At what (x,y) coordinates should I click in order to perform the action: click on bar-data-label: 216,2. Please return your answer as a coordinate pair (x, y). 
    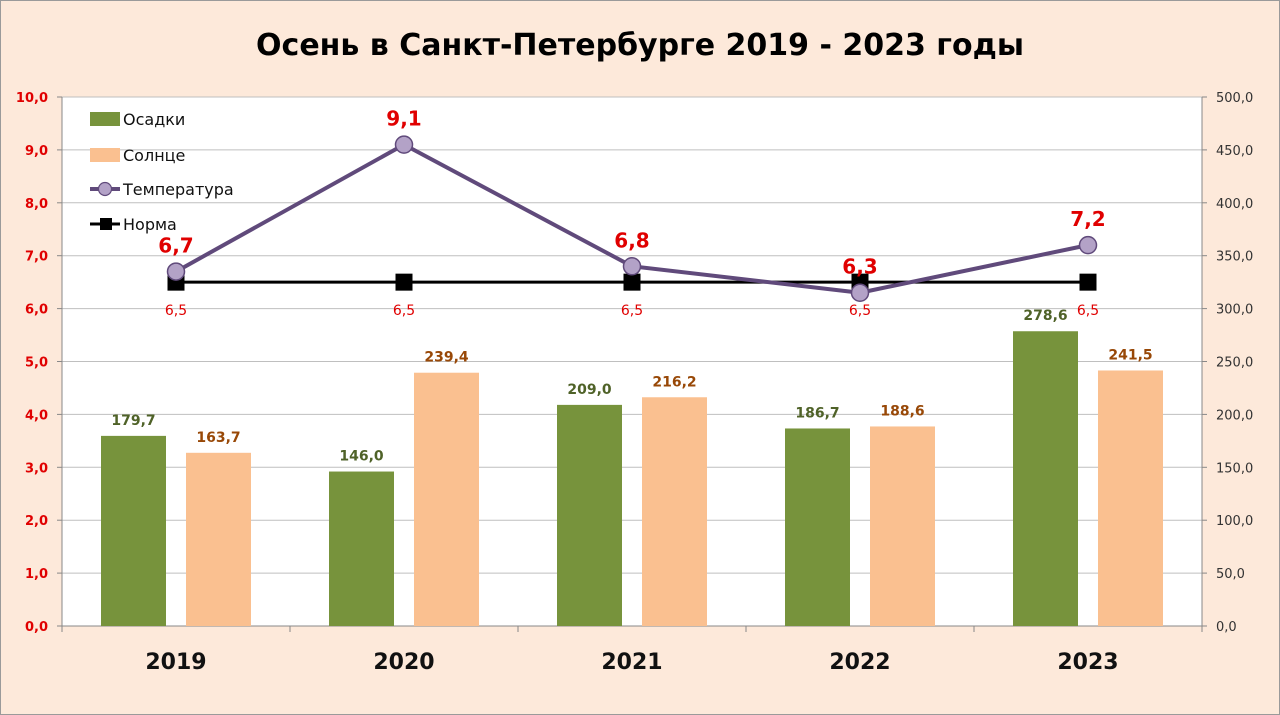
    Looking at the image, I should click on (674, 382).